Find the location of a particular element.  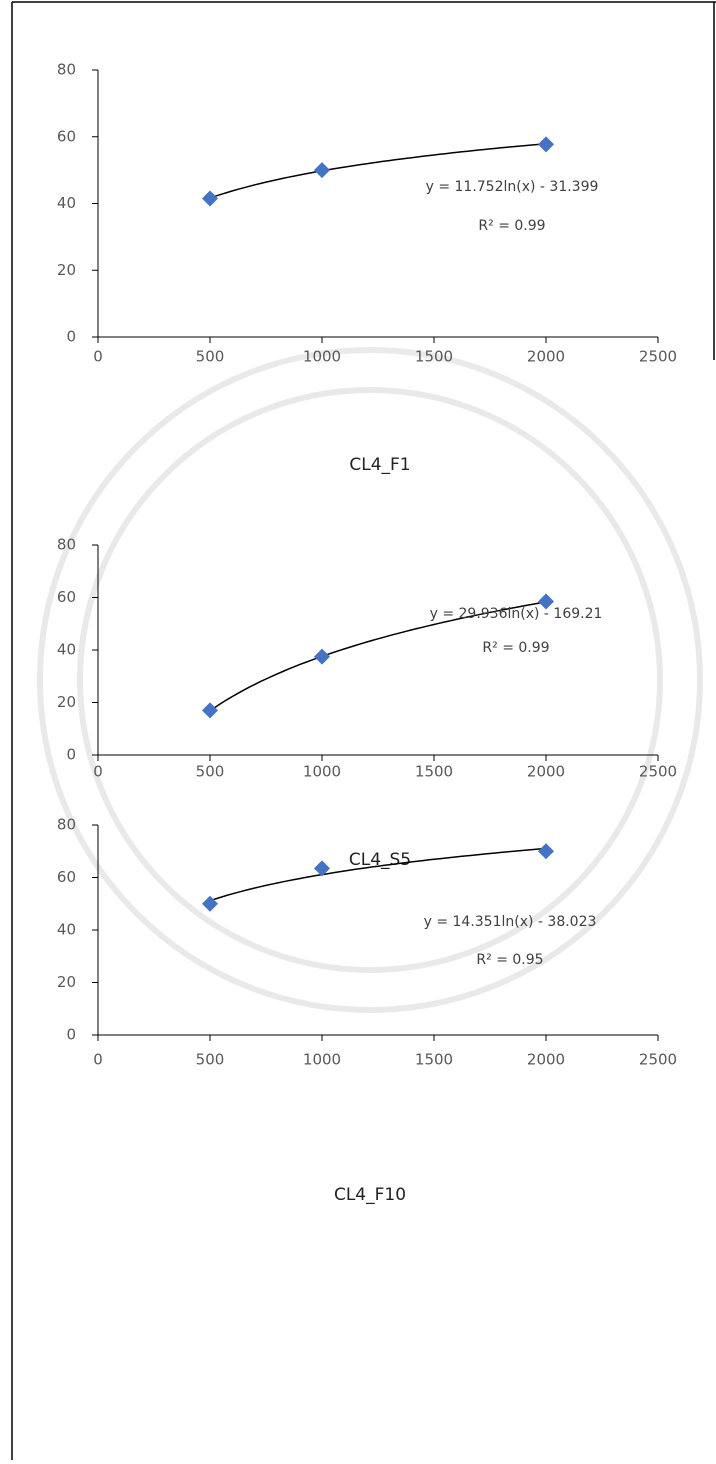

trend-r2: R² = 0.95 is located at coordinates (509, 960).